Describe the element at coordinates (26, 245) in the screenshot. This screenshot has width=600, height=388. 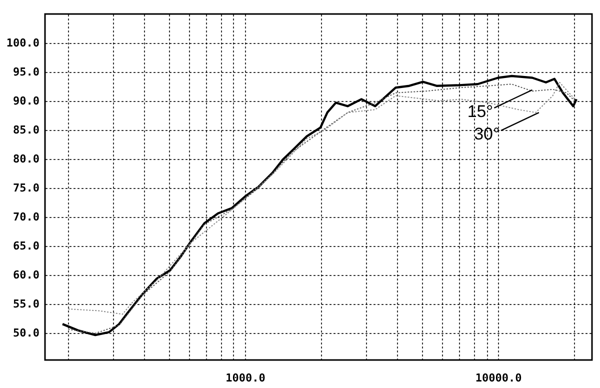
I see `y-tick-label: 65.0` at that location.